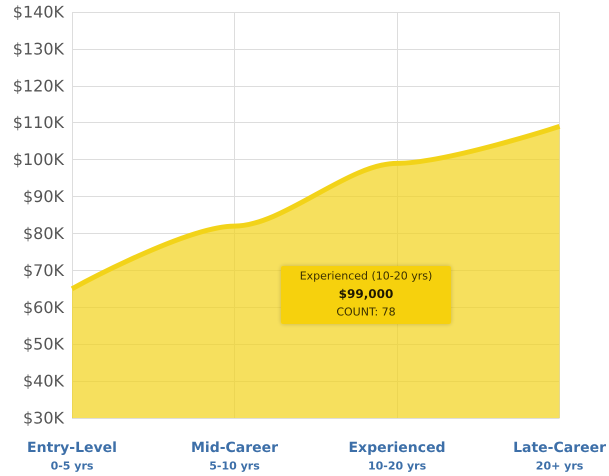  I want to click on y-tick-label: $40K, so click(43, 381).